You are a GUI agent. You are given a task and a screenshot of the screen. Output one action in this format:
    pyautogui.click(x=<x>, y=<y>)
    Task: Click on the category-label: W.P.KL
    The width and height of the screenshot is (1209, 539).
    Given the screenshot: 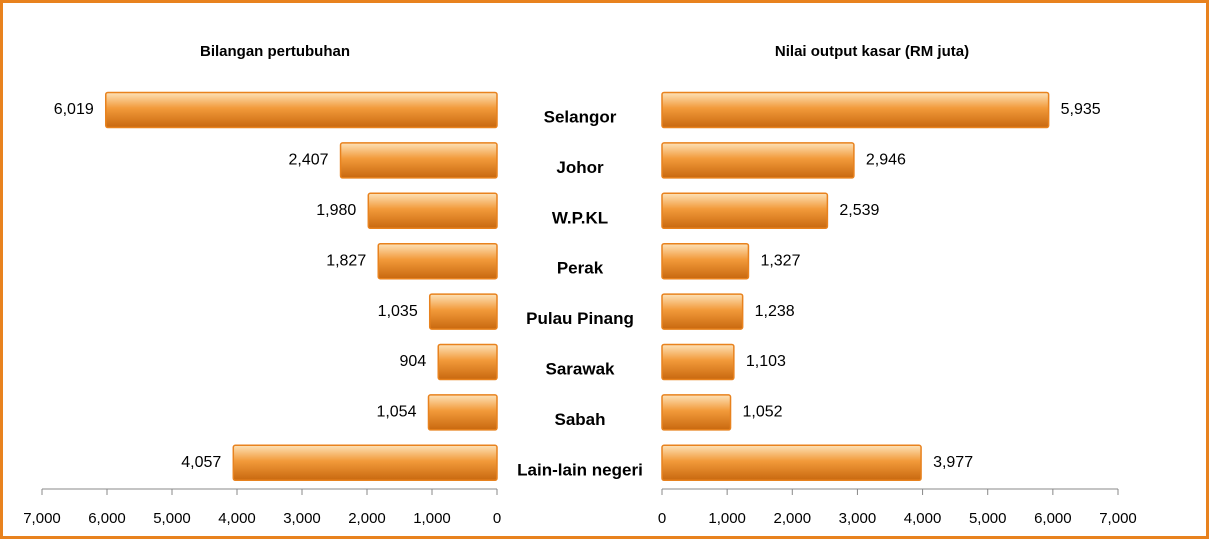 What is the action you would take?
    pyautogui.click(x=580, y=217)
    